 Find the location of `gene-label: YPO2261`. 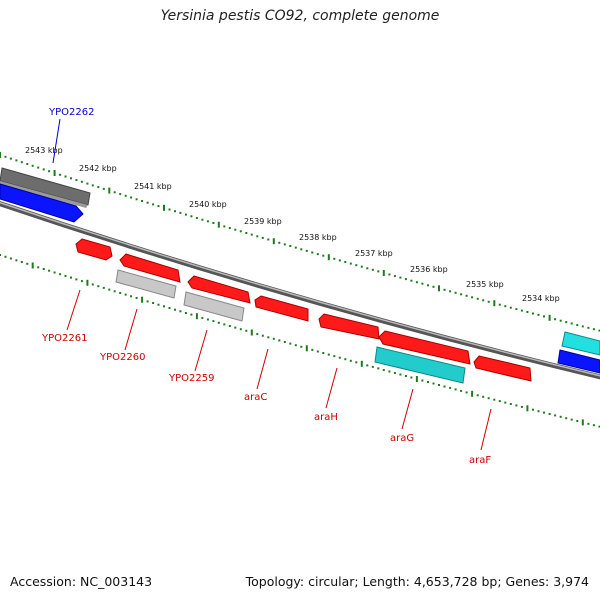

gene-label: YPO2261 is located at coordinates (64, 338).